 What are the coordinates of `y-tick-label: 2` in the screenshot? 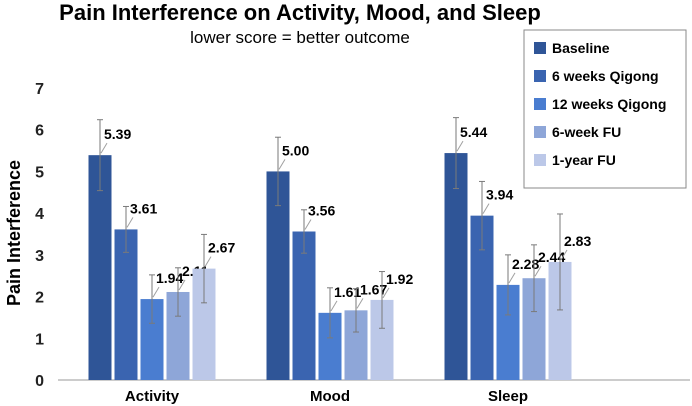 It's located at (39, 298).